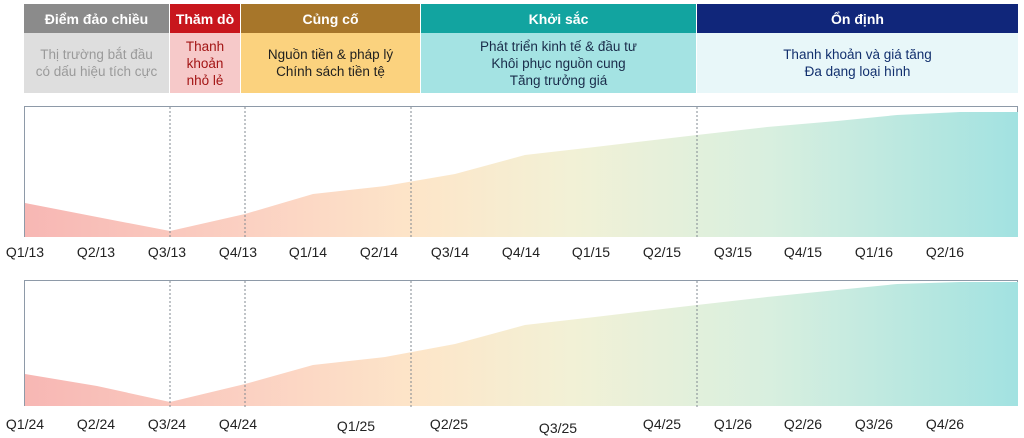  I want to click on phase-desc-line: Thị trường bắt đầu, so click(96, 54).